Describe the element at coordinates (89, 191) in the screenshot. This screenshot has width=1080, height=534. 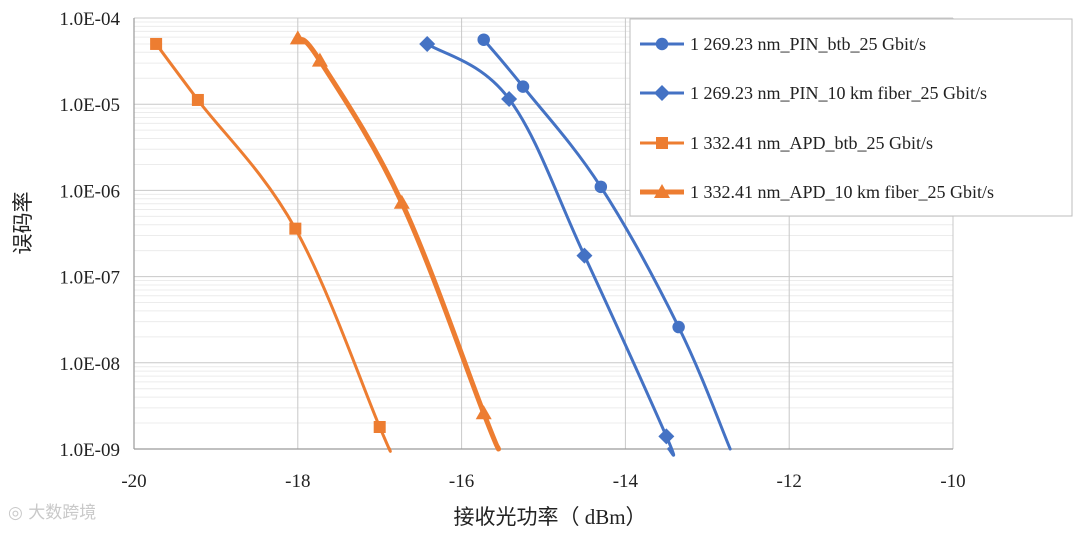
I see `y-tick-label: 1.0E-06` at that location.